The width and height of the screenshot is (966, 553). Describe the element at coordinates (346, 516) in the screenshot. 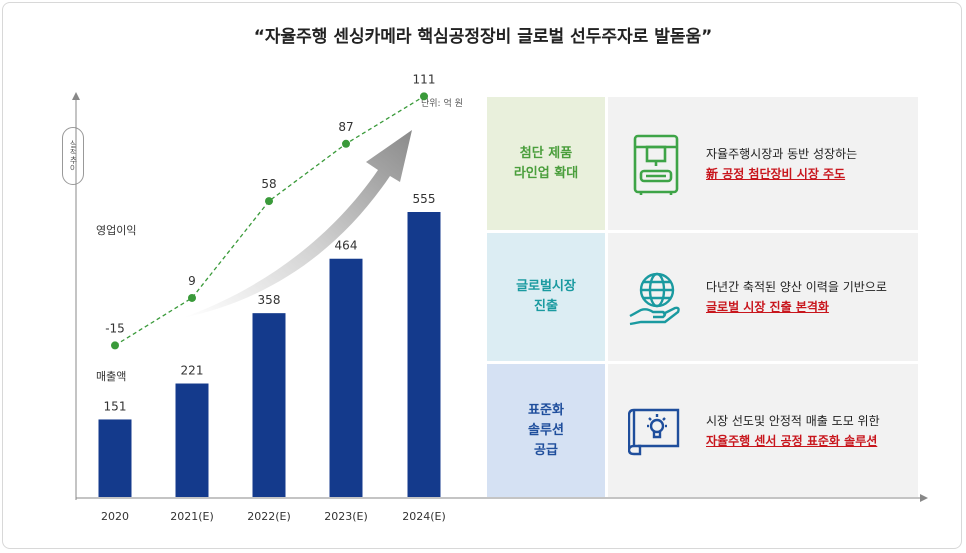

I see `category-tick-label: 2023(E)` at that location.